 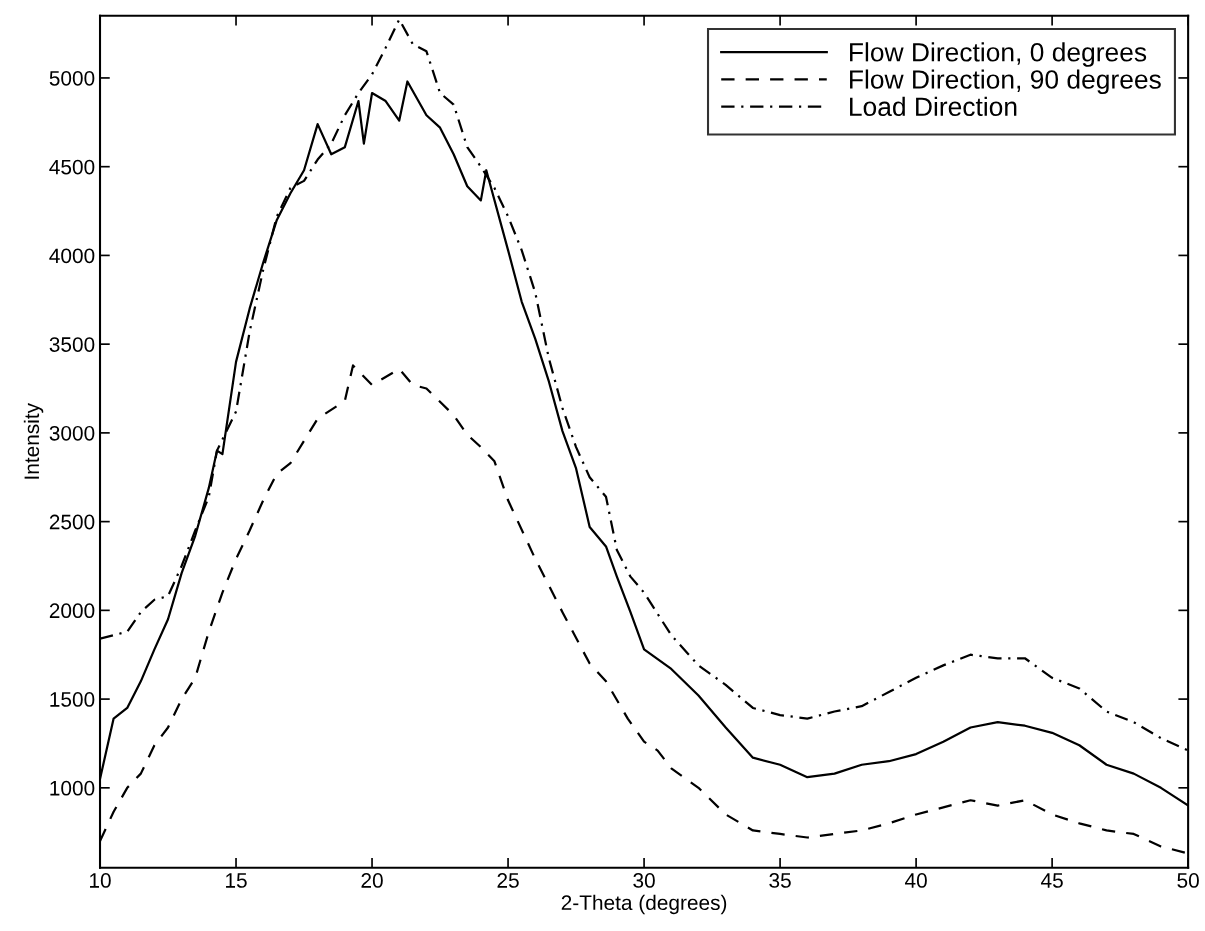 What do you see at coordinates (72, 167) in the screenshot?
I see `y-tick-label: 4500` at bounding box center [72, 167].